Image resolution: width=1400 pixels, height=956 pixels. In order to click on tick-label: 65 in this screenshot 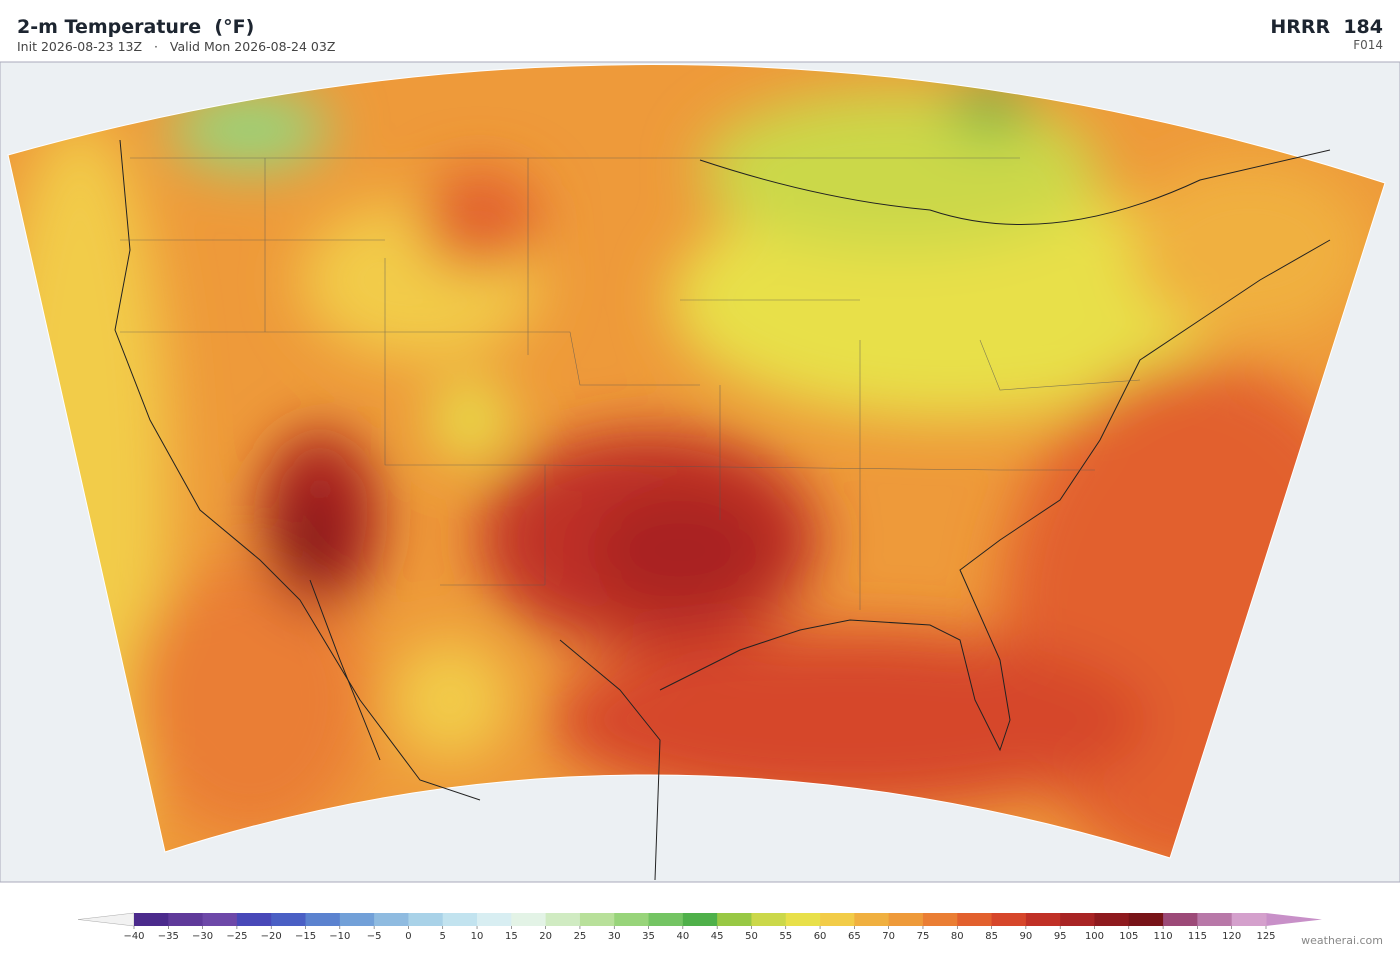, I will do `click(854, 936)`.